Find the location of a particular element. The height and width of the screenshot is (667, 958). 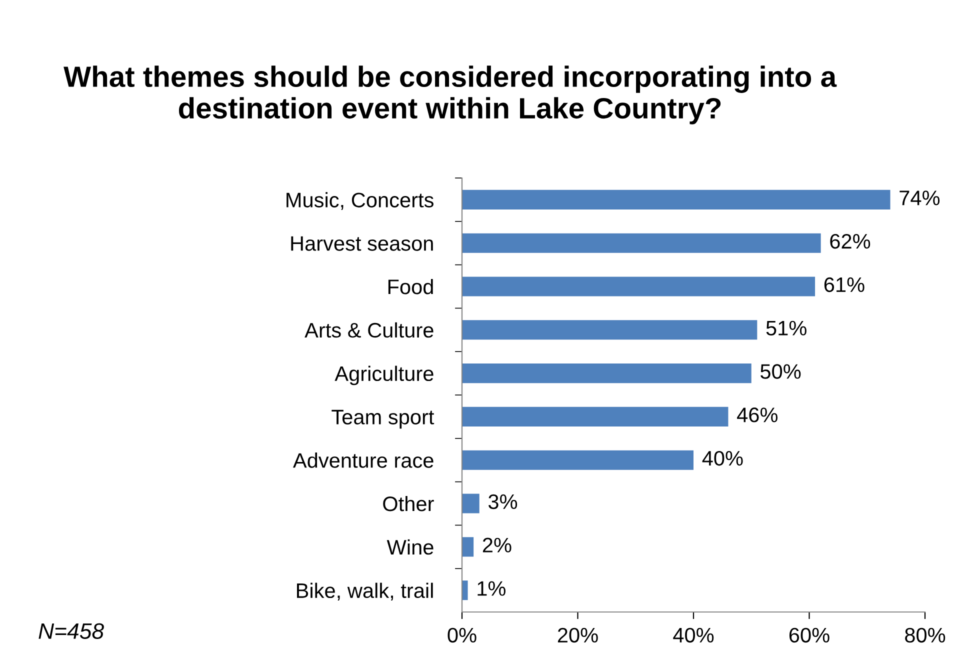

data-label: 3% is located at coordinates (503, 502).